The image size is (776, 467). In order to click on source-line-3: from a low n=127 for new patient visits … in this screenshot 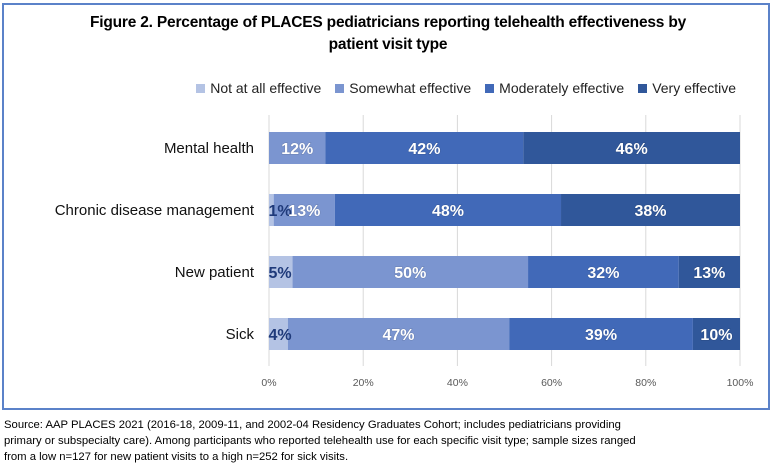, I will do `click(176, 457)`.